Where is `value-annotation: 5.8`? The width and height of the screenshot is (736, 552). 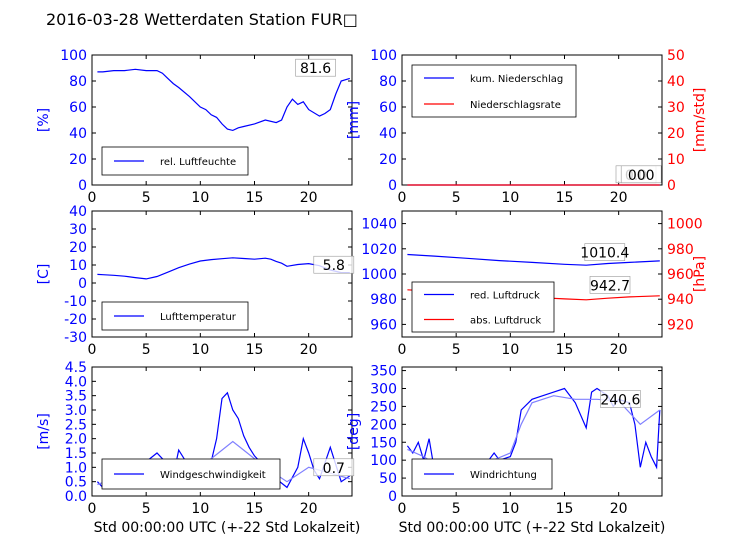 value-annotation: 5.8 is located at coordinates (334, 266).